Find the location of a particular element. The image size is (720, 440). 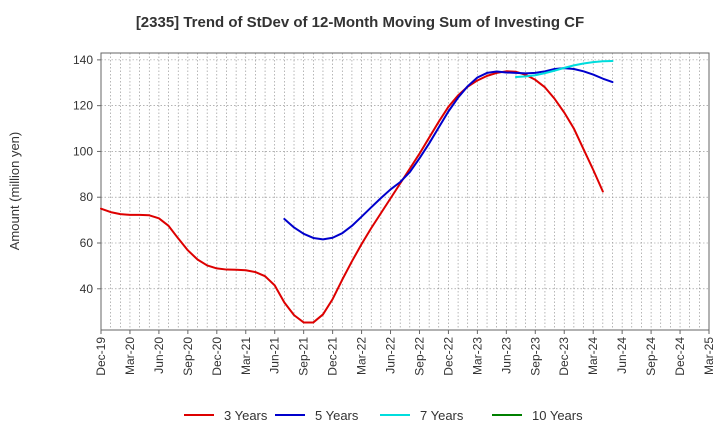

x-tick-label: Sep-21 is located at coordinates (304, 356).